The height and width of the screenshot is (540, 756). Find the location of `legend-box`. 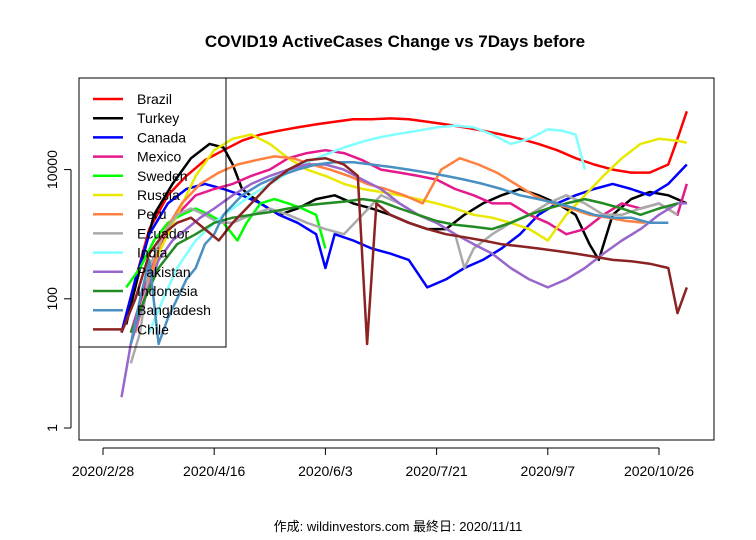

legend-box is located at coordinates (152, 212).